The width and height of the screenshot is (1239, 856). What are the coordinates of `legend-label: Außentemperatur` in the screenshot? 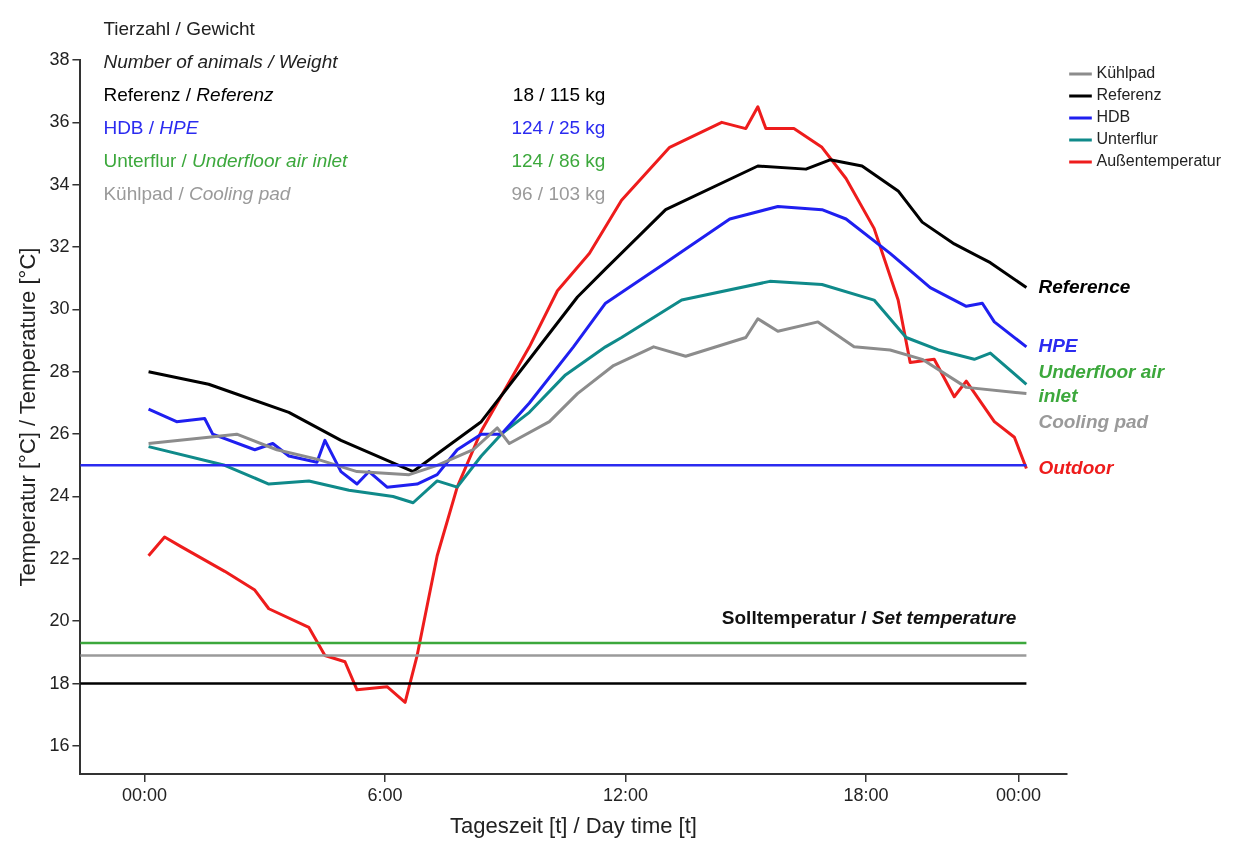 It's located at (1159, 161).